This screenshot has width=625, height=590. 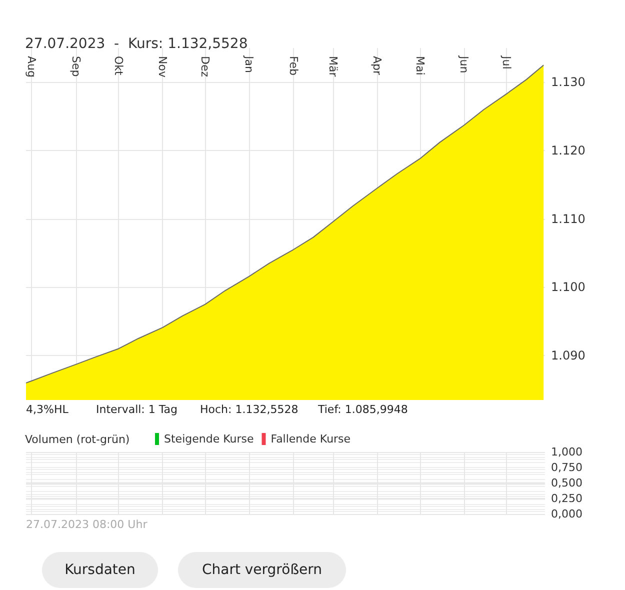 What do you see at coordinates (77, 439) in the screenshot?
I see `chart-title: Volumen (rot-grün)` at bounding box center [77, 439].